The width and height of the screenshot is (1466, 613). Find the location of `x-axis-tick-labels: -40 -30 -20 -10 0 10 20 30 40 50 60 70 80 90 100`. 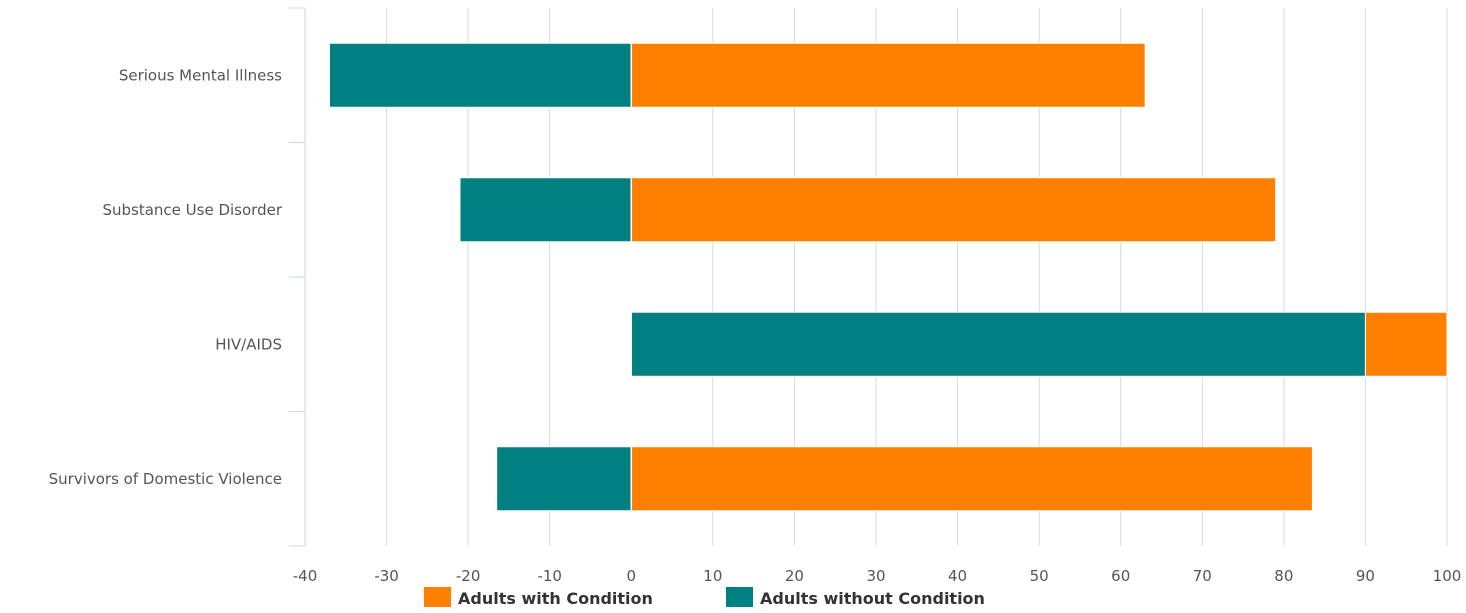

x-axis-tick-labels: -40 -30 -20 -10 0 10 20 30 40 50 60 70 80 90 100 is located at coordinates (877, 576).